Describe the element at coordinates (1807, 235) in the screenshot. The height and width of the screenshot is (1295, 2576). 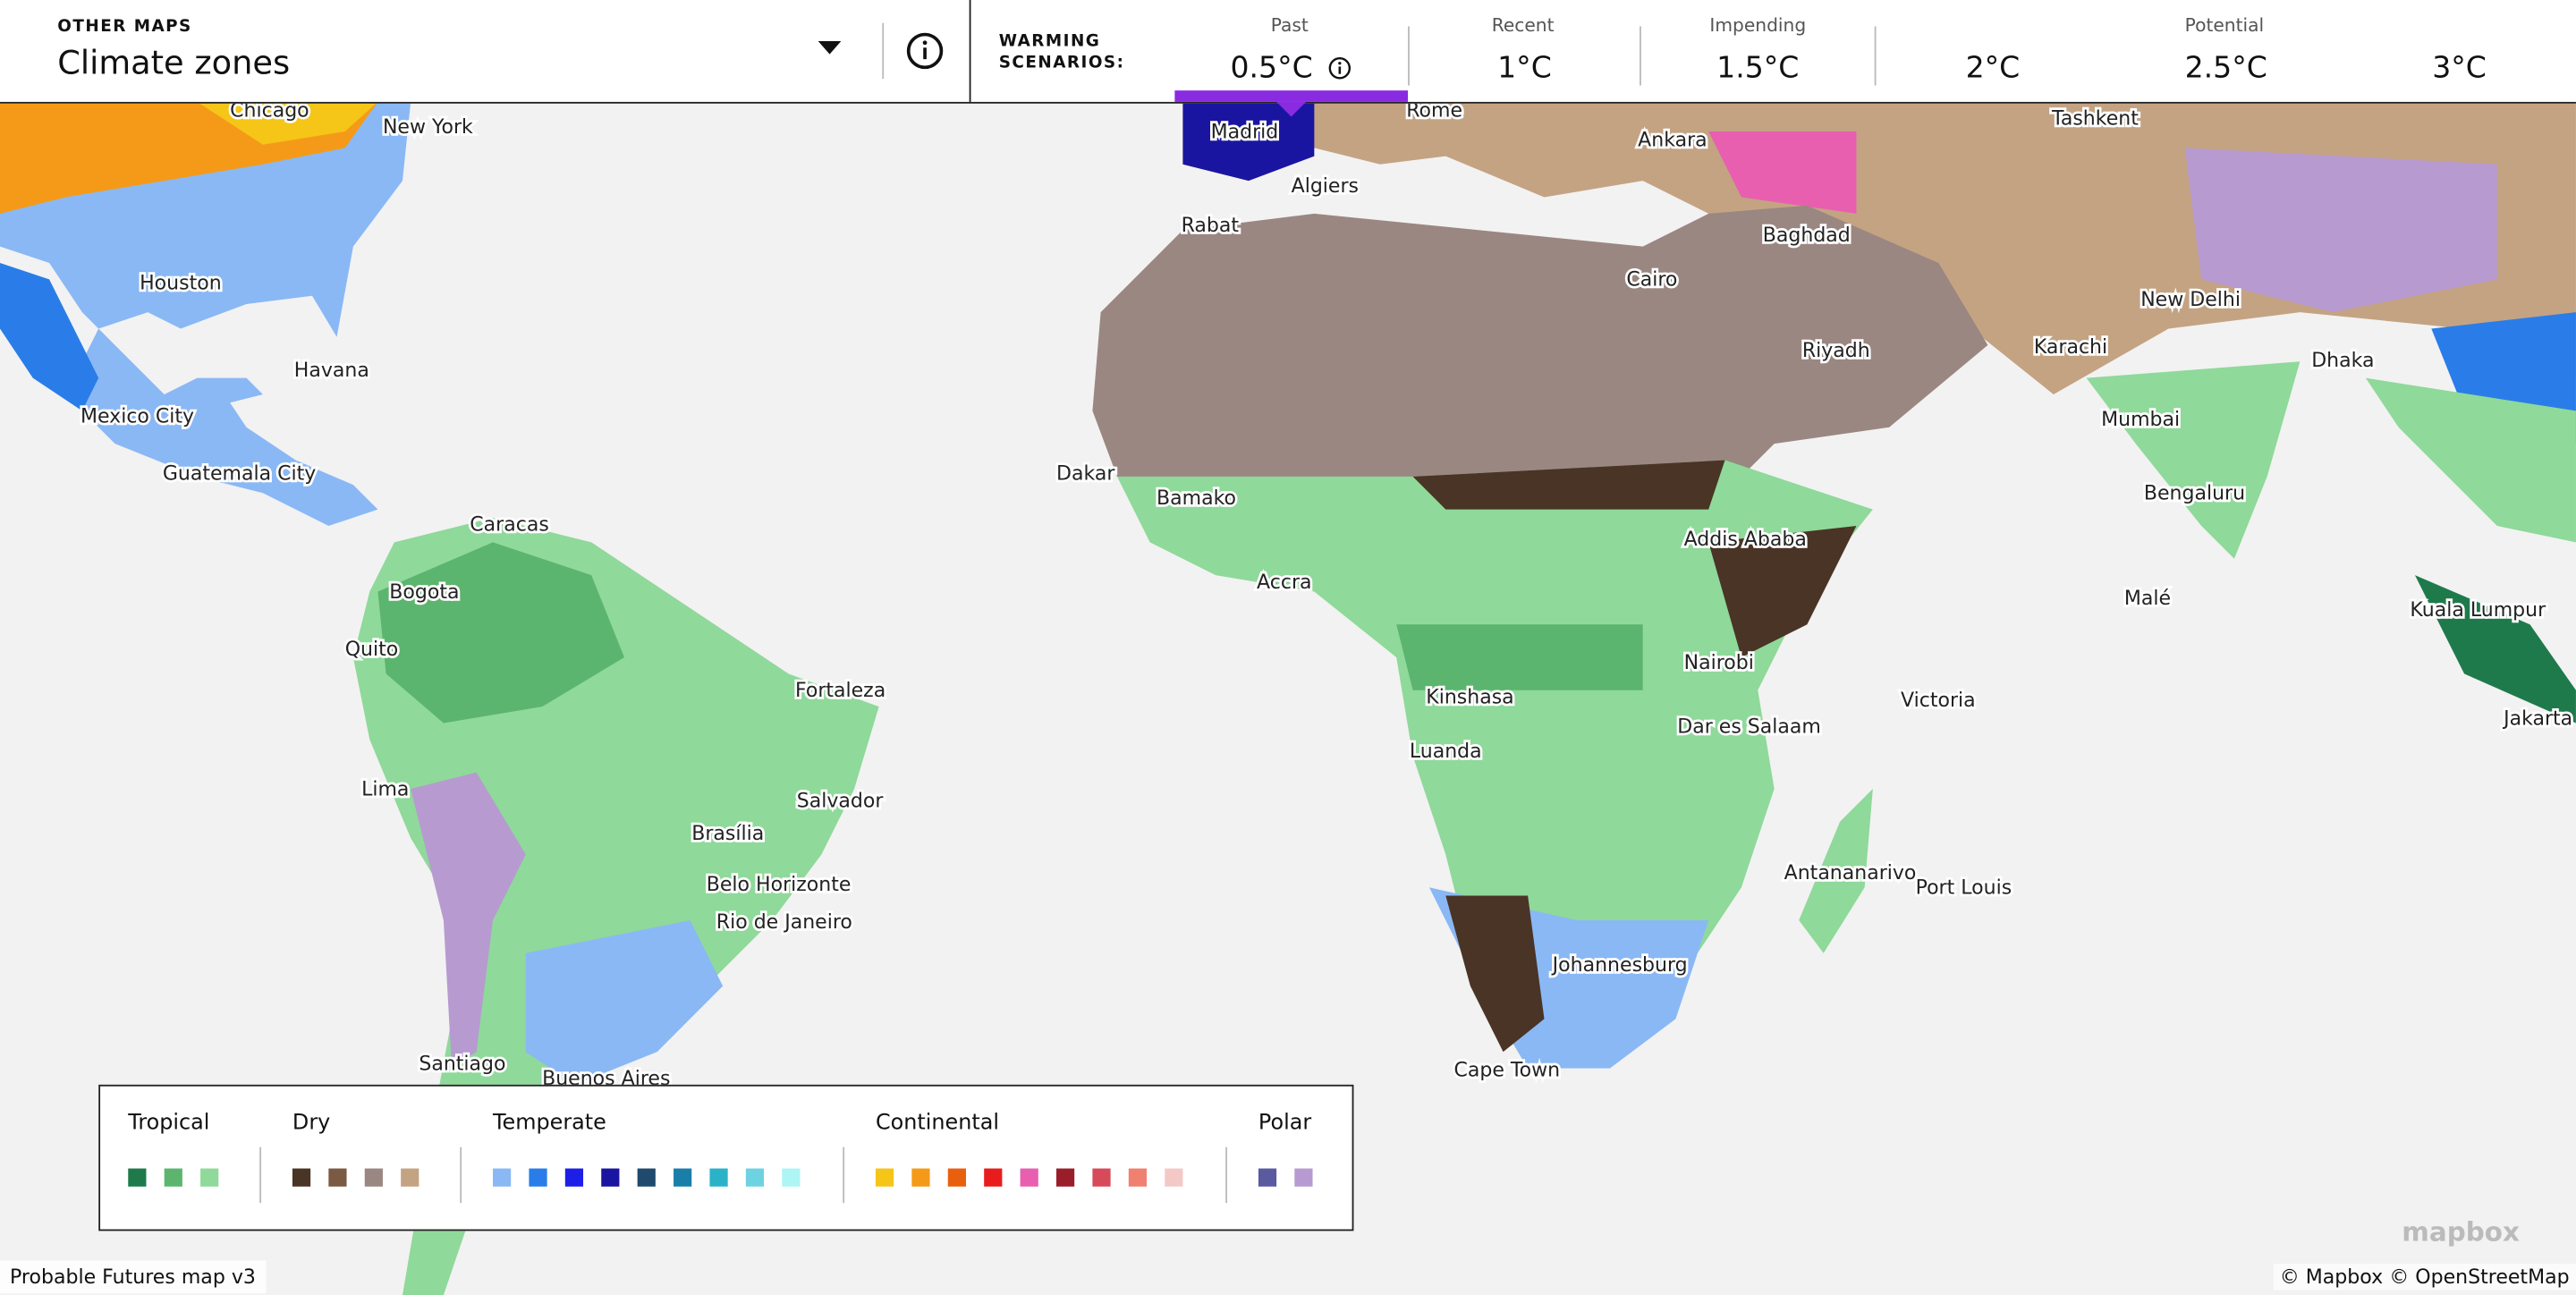
I see `city-label: Baghdad` at that location.